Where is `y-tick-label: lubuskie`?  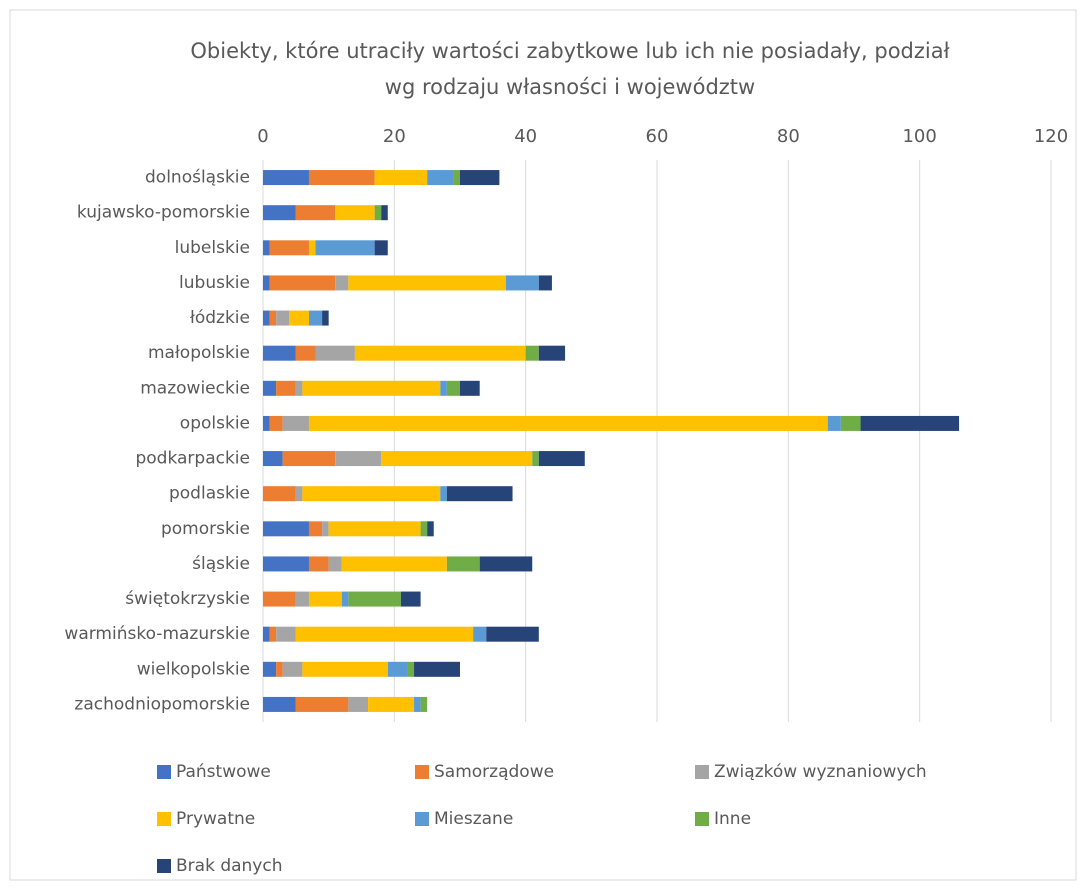 y-tick-label: lubuskie is located at coordinates (214, 283).